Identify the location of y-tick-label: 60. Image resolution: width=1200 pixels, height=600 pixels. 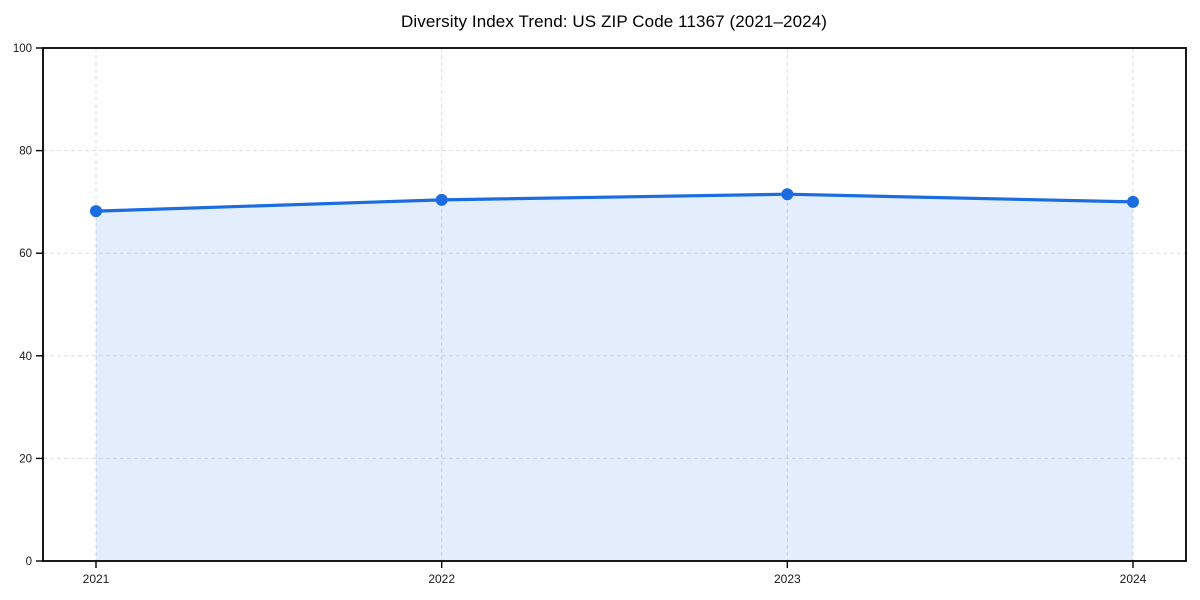
(25, 254).